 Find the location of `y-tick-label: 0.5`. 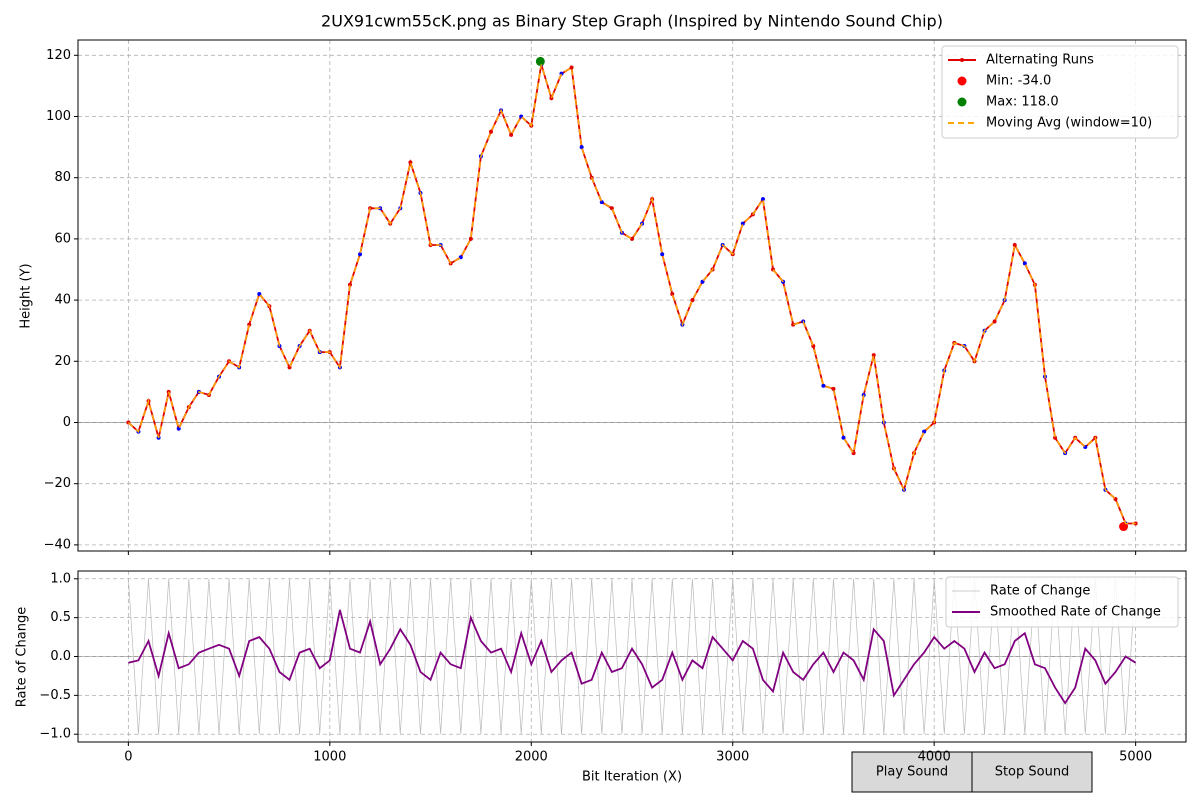

y-tick-label: 0.5 is located at coordinates (60, 617).